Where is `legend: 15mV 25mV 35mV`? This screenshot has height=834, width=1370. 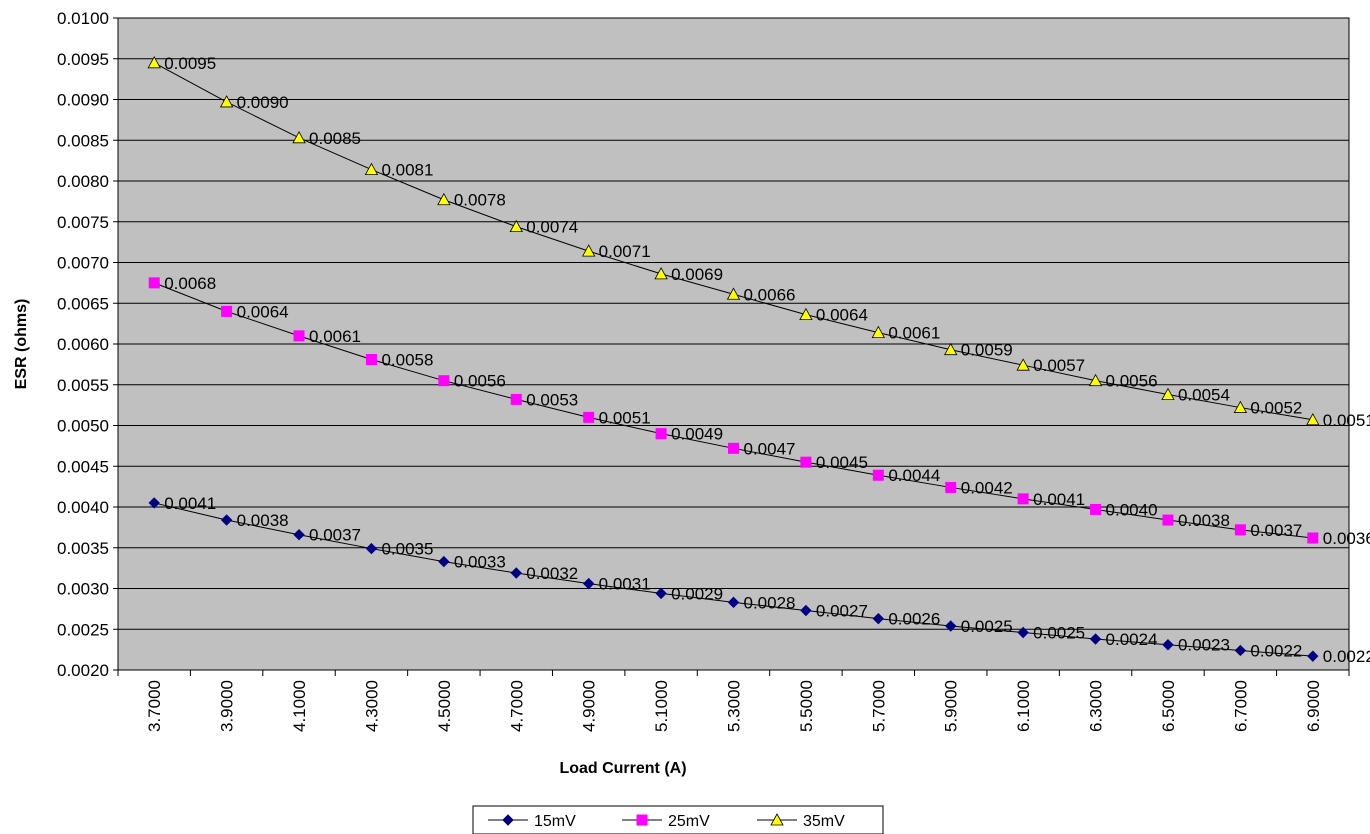 legend: 15mV 25mV 35mV is located at coordinates (678, 819).